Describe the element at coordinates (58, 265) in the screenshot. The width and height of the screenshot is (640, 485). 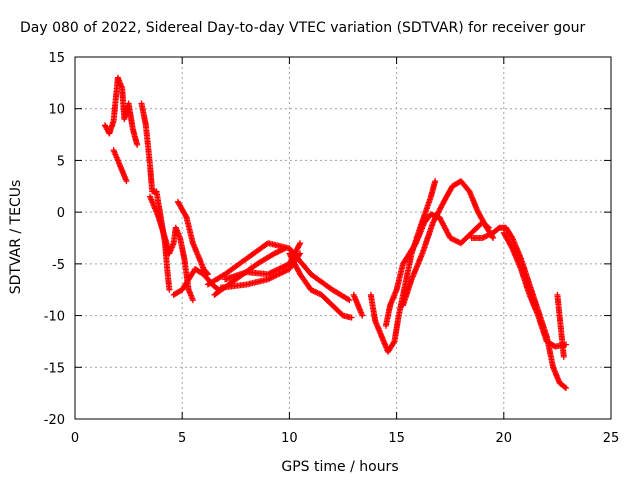
I see `y-tick-label: -5` at that location.